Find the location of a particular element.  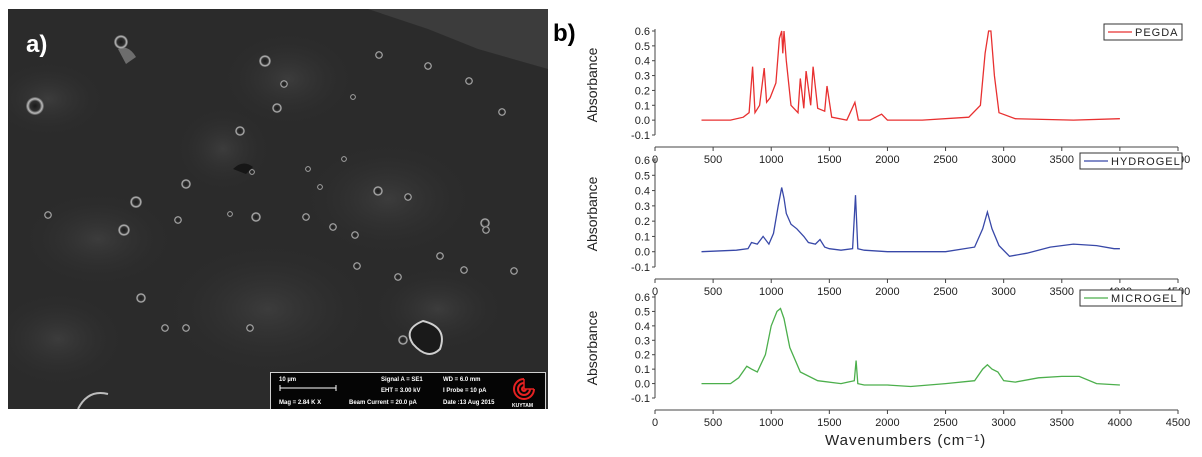

spectrum-line-pegda is located at coordinates (910, 75).